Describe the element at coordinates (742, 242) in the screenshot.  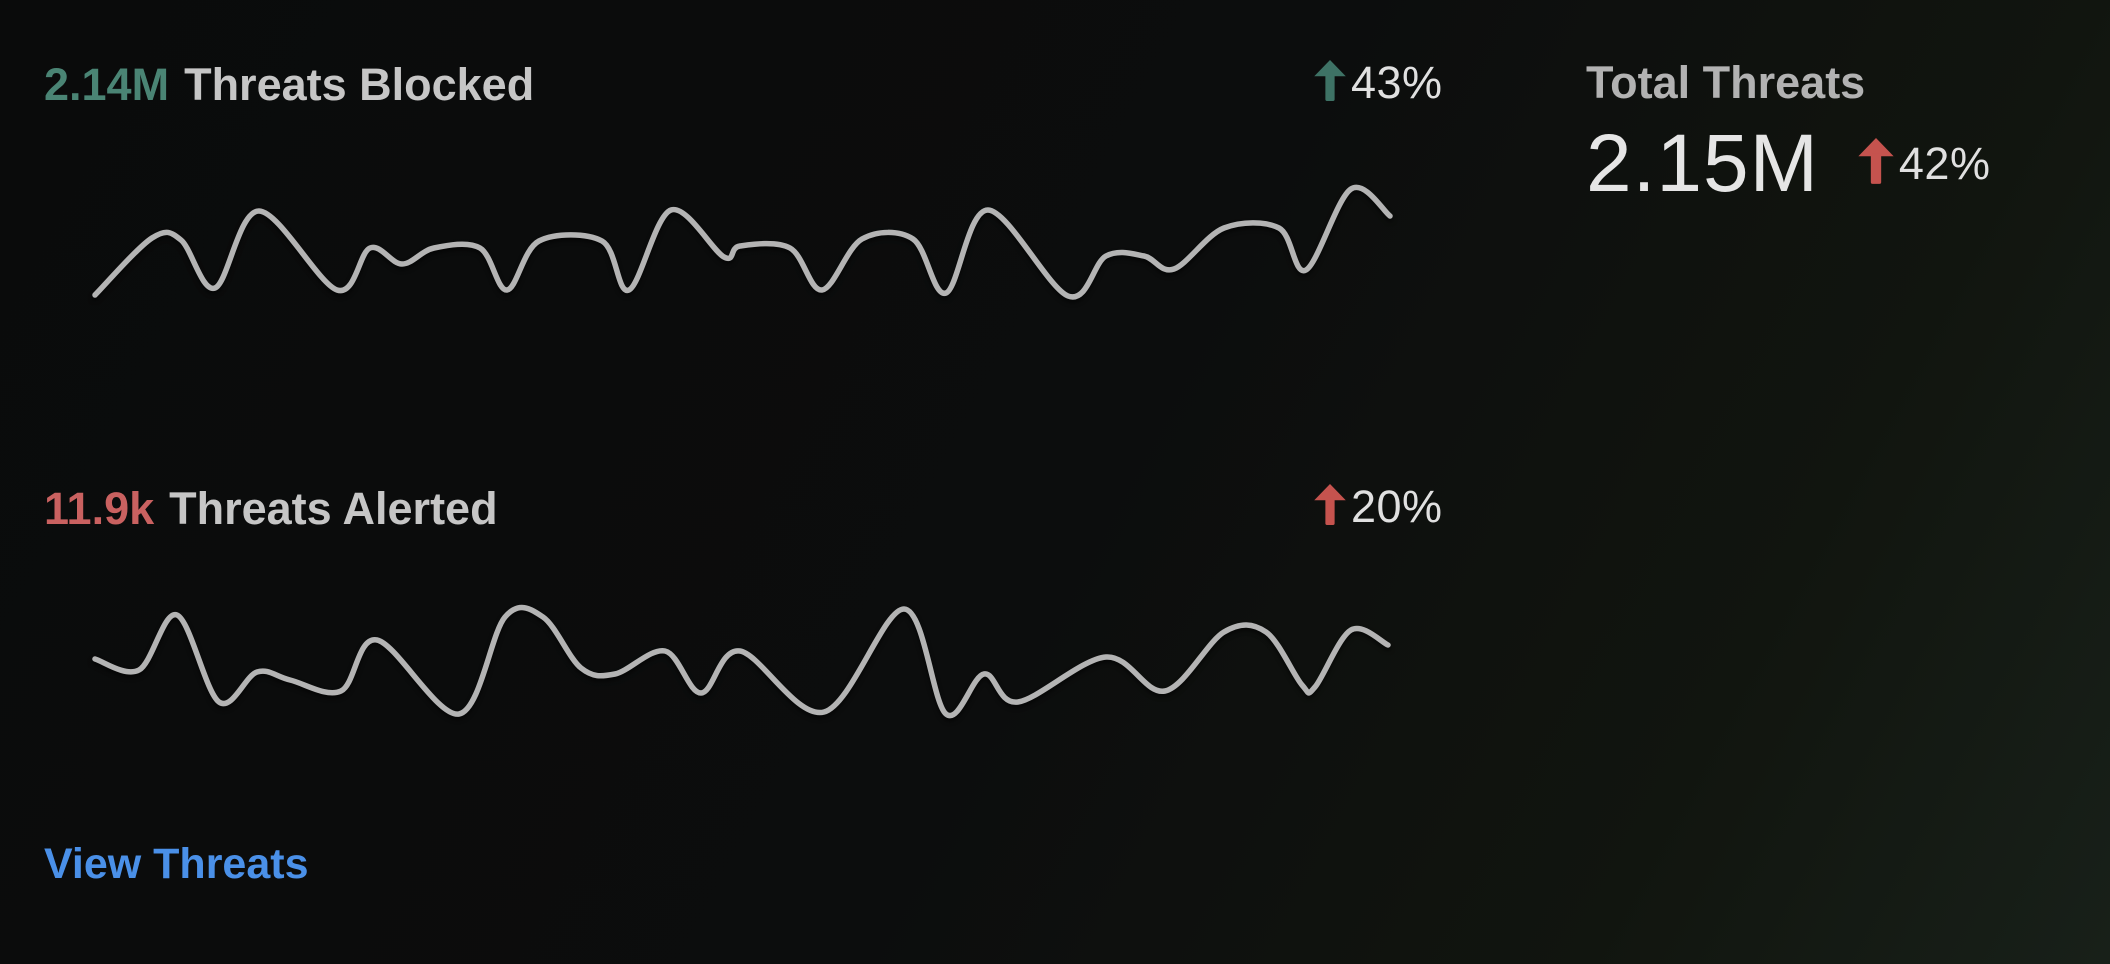
I see `threats-blocked-sparkline` at that location.